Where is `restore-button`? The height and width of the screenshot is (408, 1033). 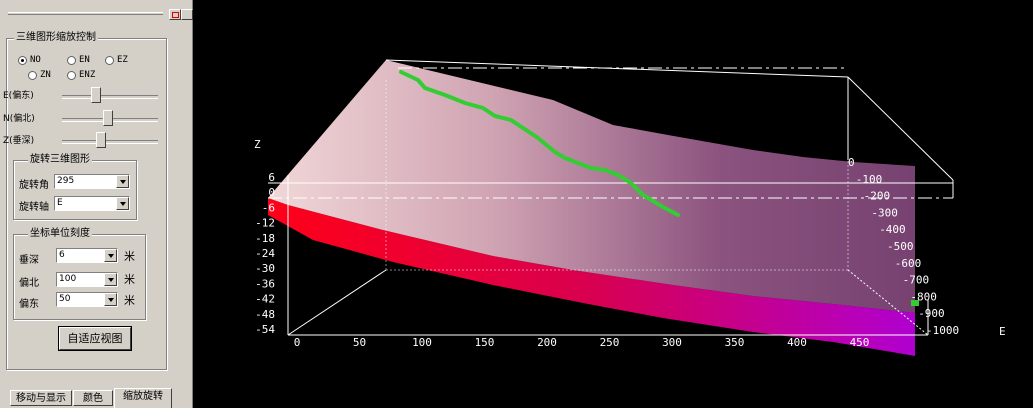 restore-button is located at coordinates (175, 14).